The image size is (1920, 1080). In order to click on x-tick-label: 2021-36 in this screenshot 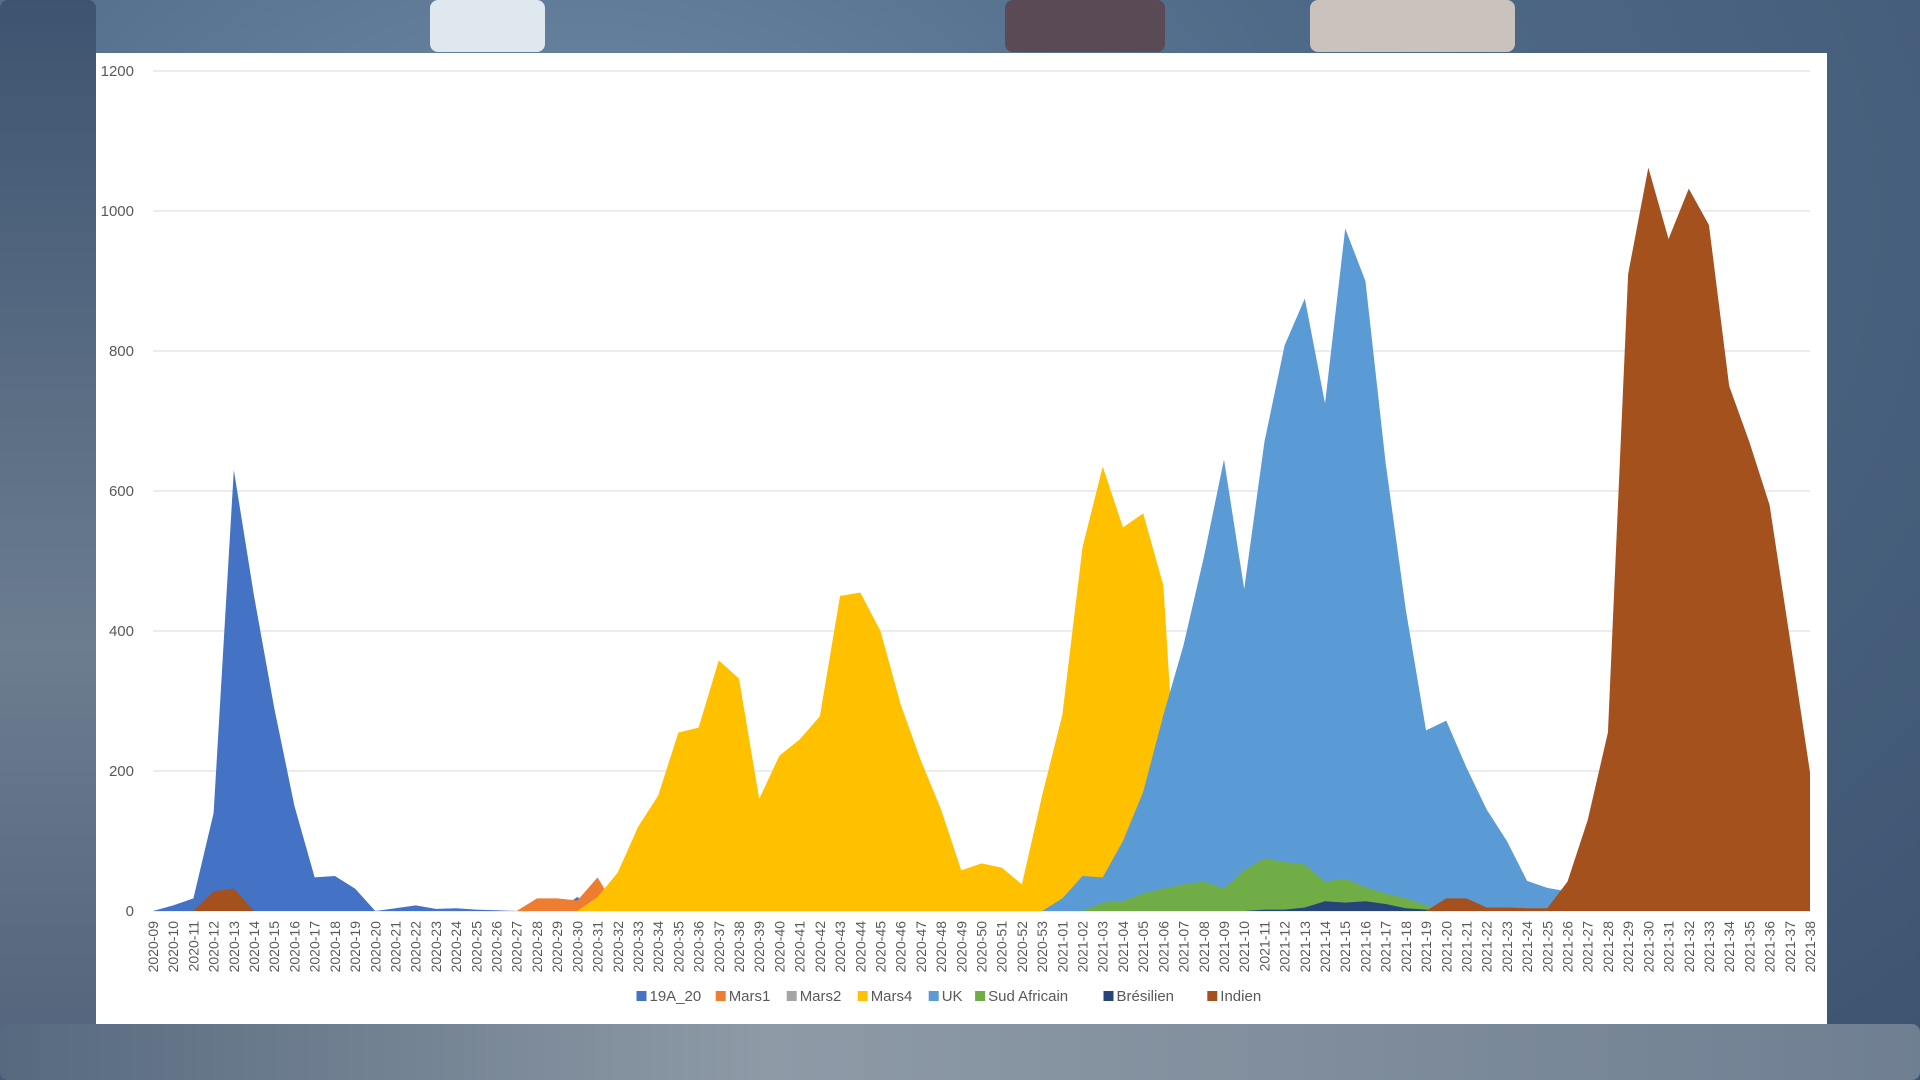, I will do `click(1770, 947)`.